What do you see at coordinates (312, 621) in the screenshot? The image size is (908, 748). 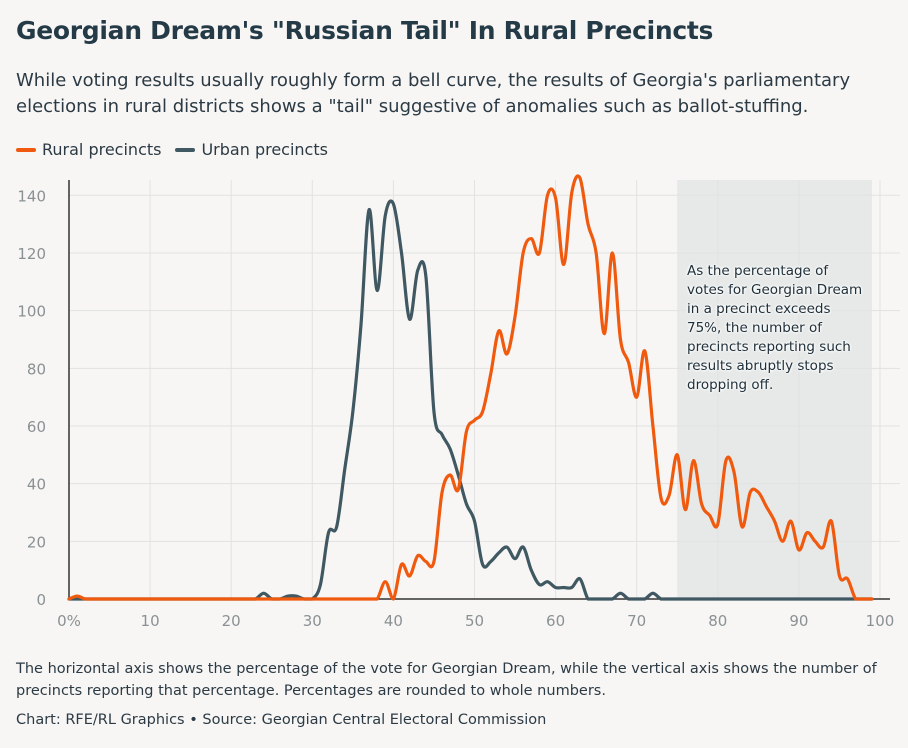 I see `x-tick-label: 30` at bounding box center [312, 621].